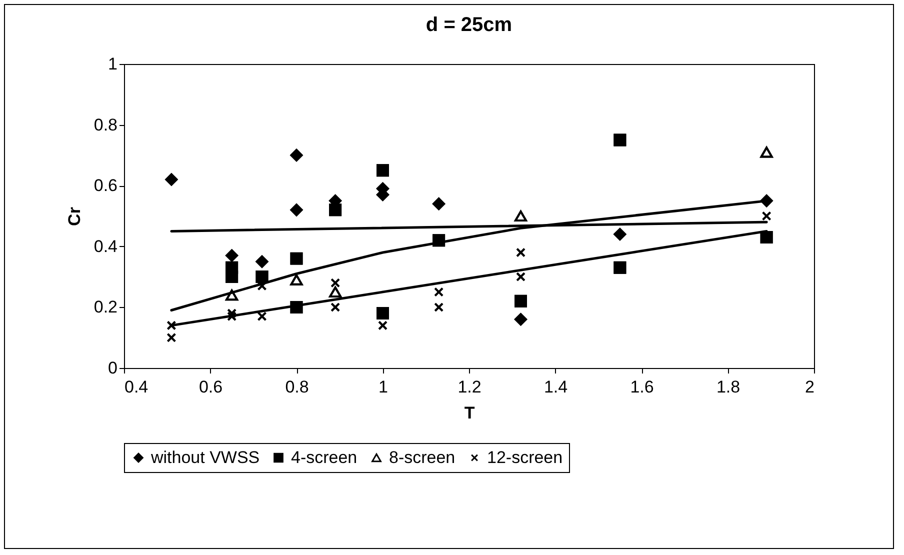  I want to click on x-tick-label: 0.8, so click(297, 387).